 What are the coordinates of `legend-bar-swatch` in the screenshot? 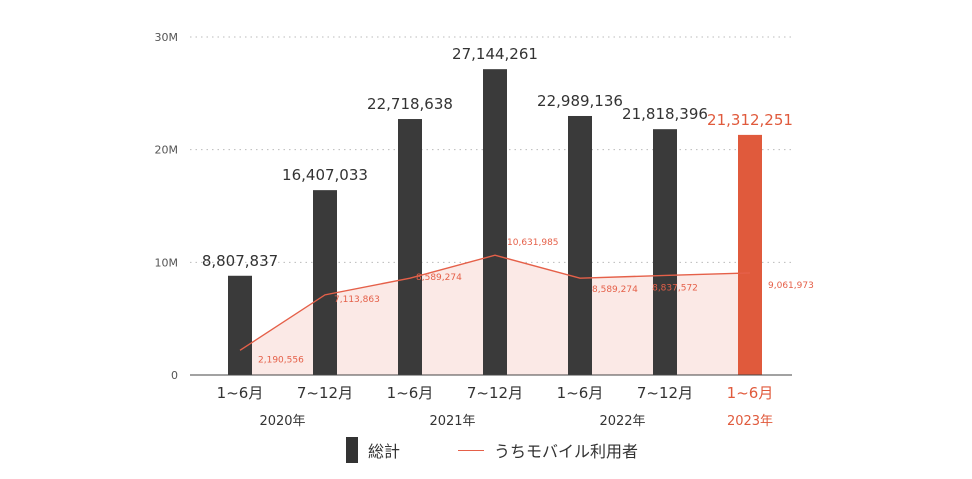 It's located at (352, 450).